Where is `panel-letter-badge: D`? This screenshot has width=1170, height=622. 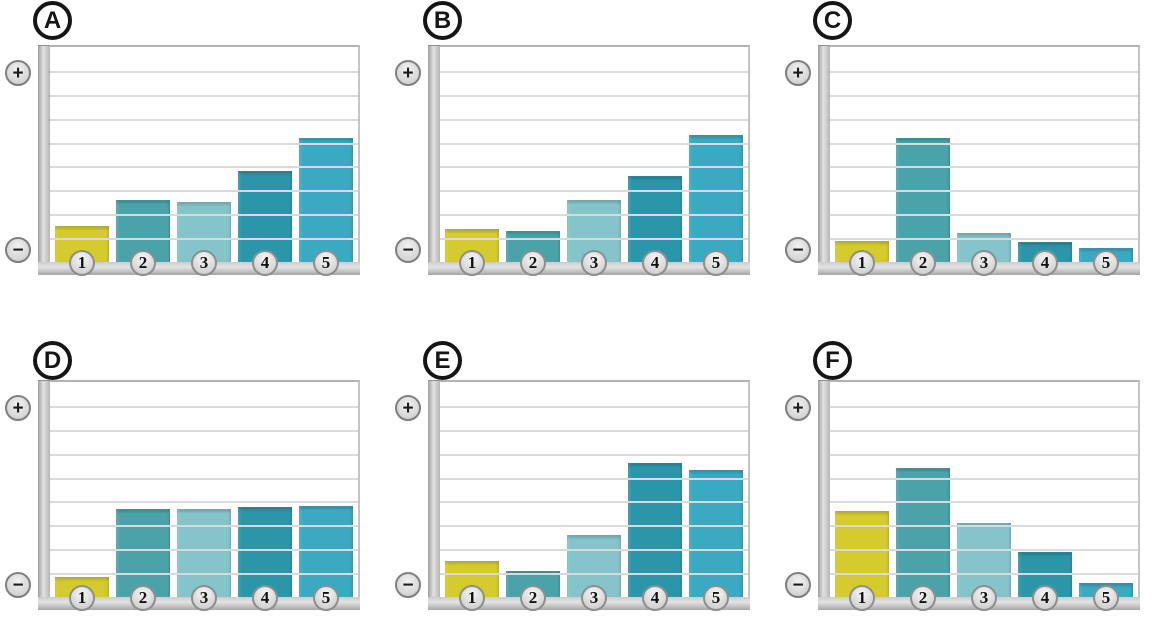
panel-letter-badge: D is located at coordinates (52, 360).